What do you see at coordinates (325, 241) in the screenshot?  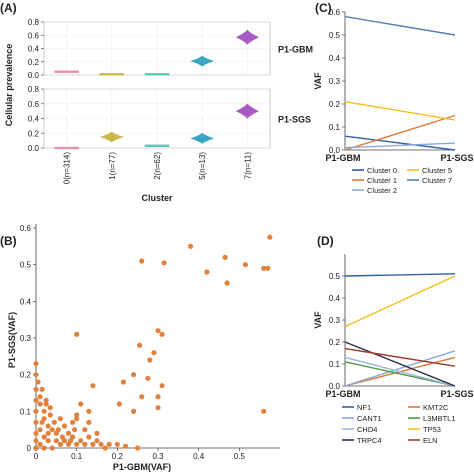 I see `panel-label-d: (D)` at bounding box center [325, 241].